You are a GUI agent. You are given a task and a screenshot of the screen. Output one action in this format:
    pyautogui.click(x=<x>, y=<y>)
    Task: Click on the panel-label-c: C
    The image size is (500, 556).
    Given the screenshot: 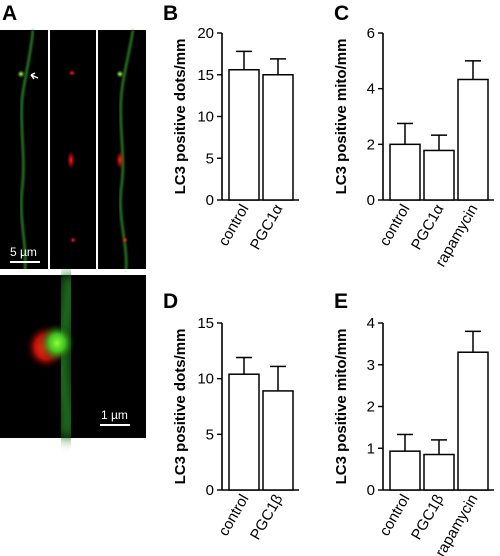 What is the action you would take?
    pyautogui.click(x=341, y=13)
    